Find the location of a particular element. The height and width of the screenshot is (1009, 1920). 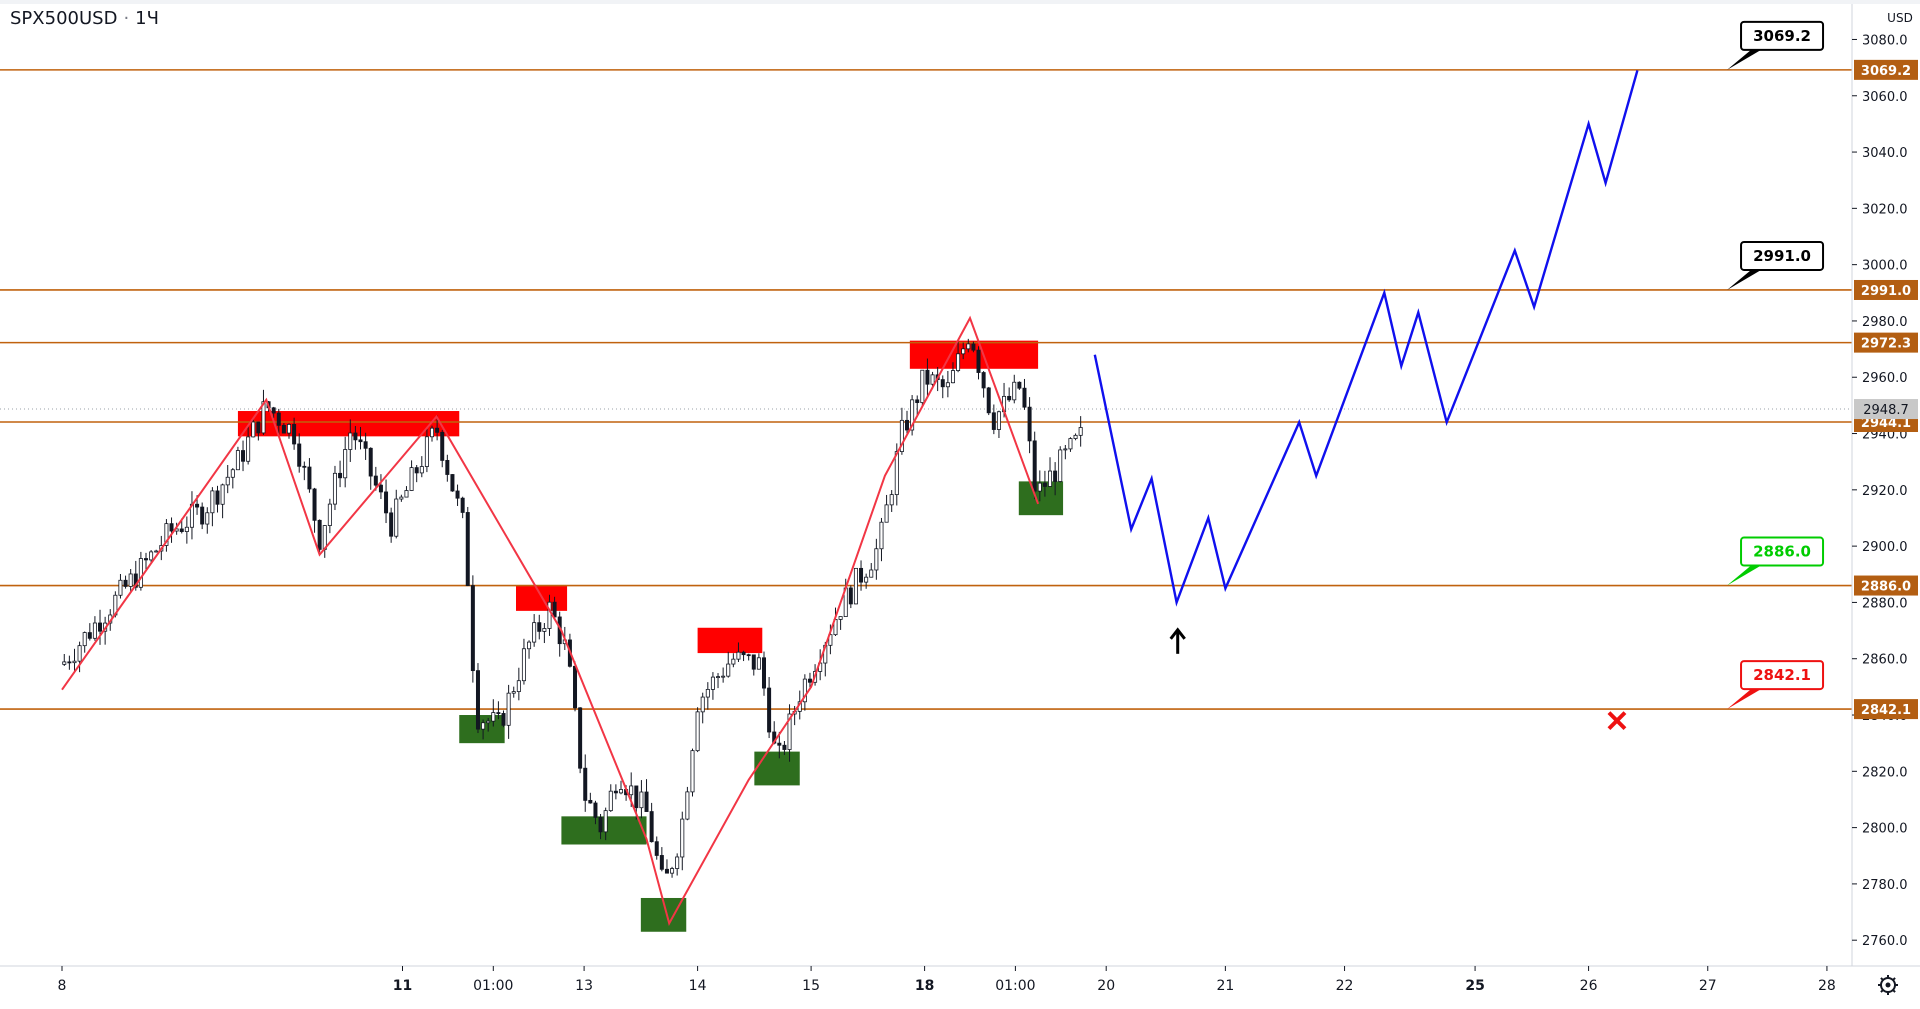

callout-label: 2991.0 is located at coordinates (1782, 256).